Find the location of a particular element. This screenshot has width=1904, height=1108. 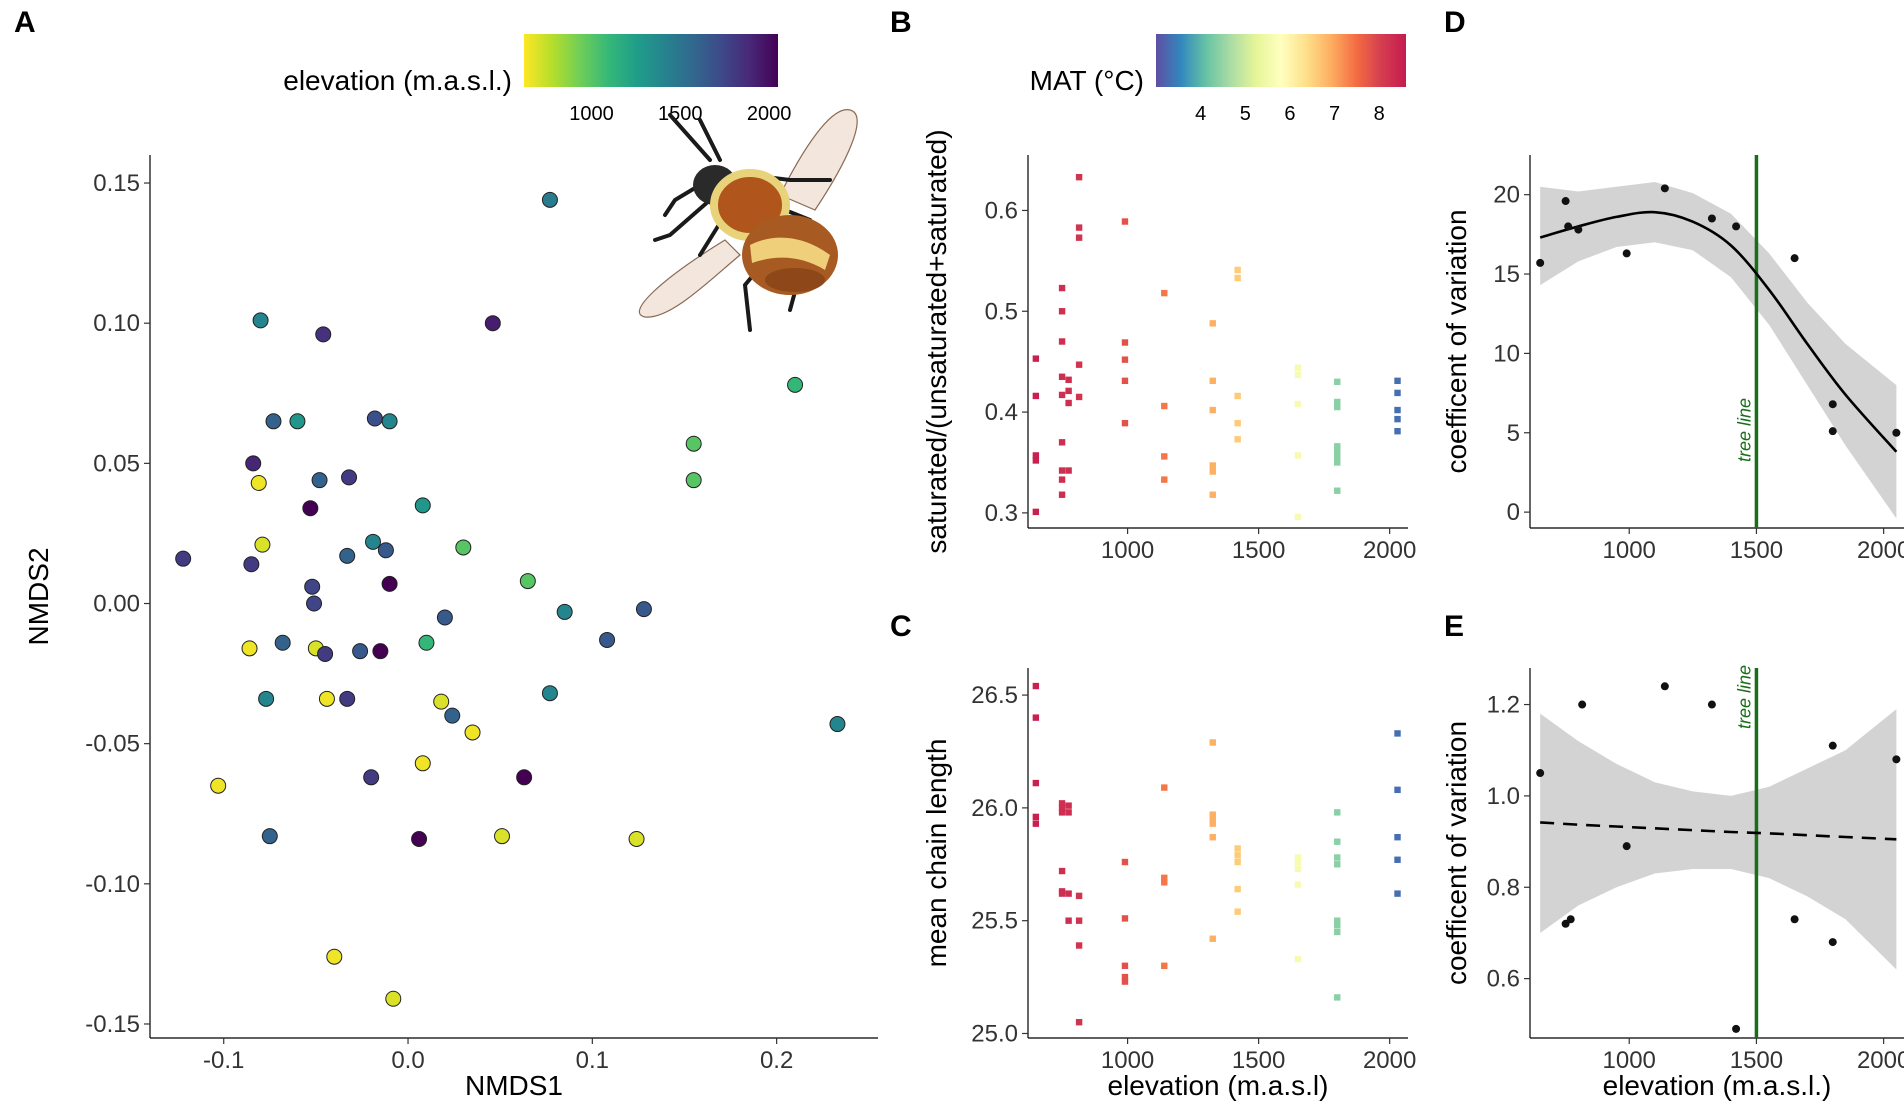

x-axis-title: elevation (m.a.s.l) is located at coordinates (1218, 1085).